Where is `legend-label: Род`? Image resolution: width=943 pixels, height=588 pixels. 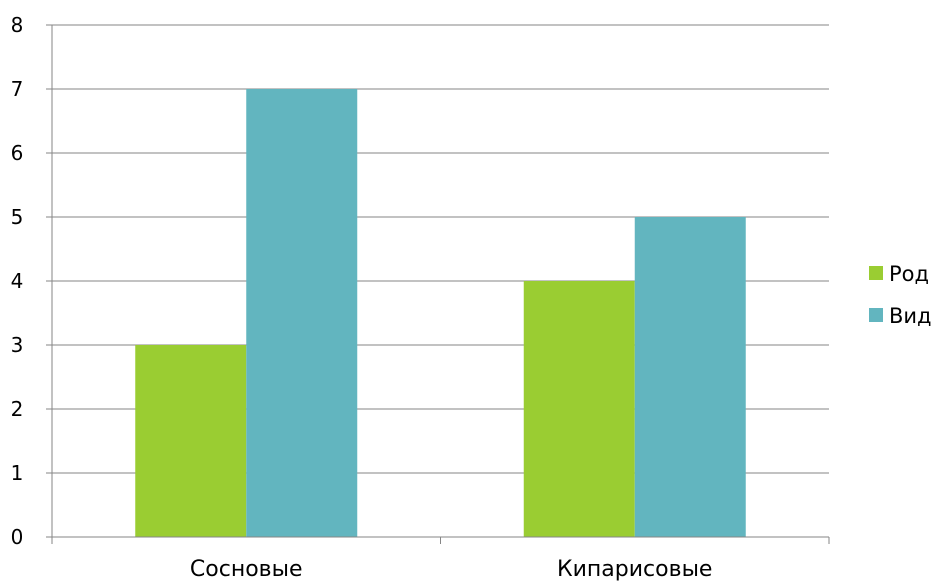 legend-label: Род is located at coordinates (909, 274).